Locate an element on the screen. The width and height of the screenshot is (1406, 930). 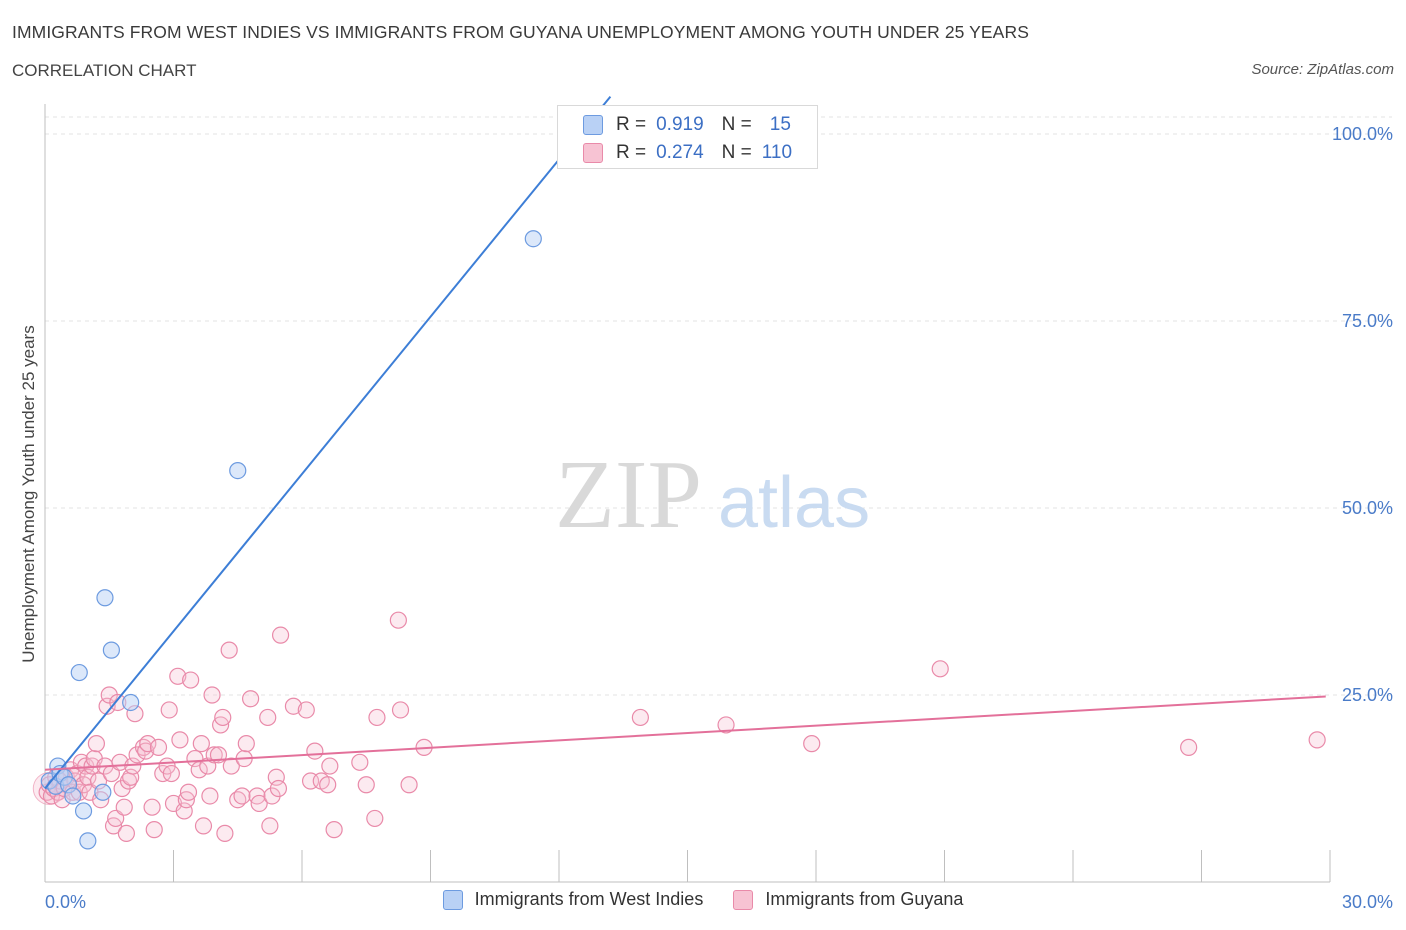
legend-item-west-indies: Immigrants from West Indies is located at coordinates (573, 899).